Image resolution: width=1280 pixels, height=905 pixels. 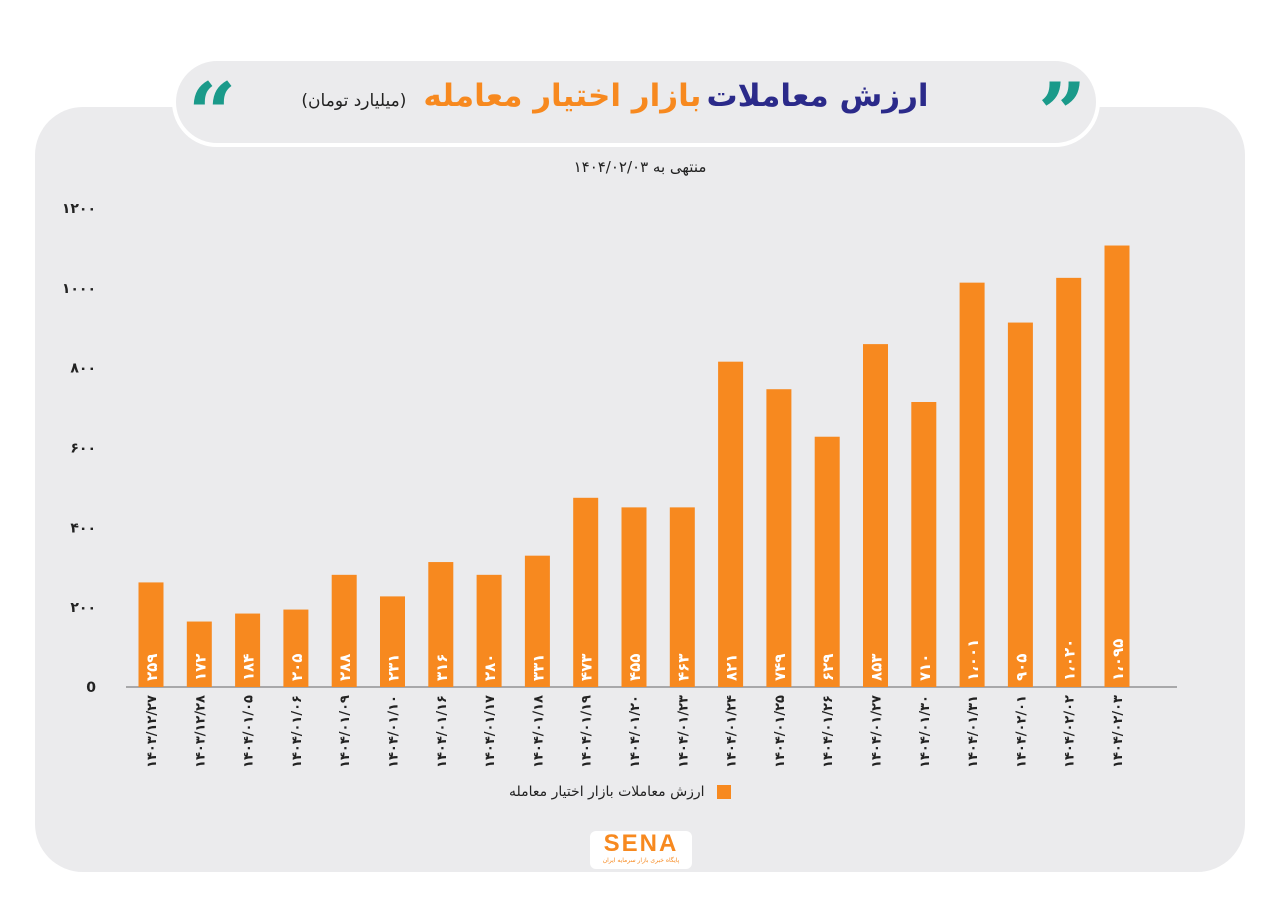 I want to click on x-tick-label: ۱۴۰۴/۰۲/۰۱, so click(x=1021, y=731).